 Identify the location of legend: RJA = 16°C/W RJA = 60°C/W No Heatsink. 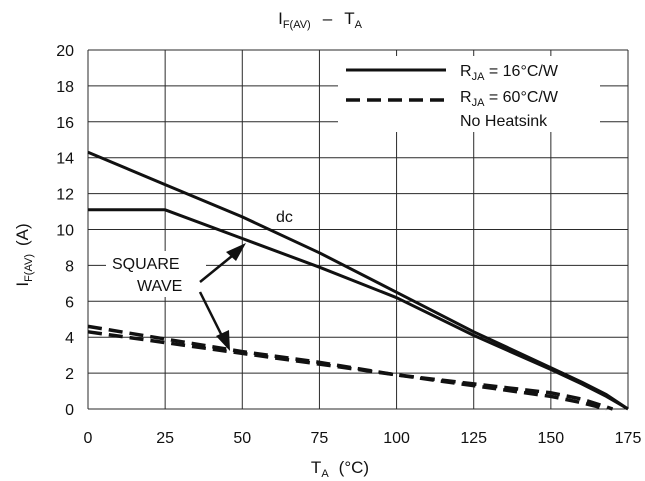
(469, 94).